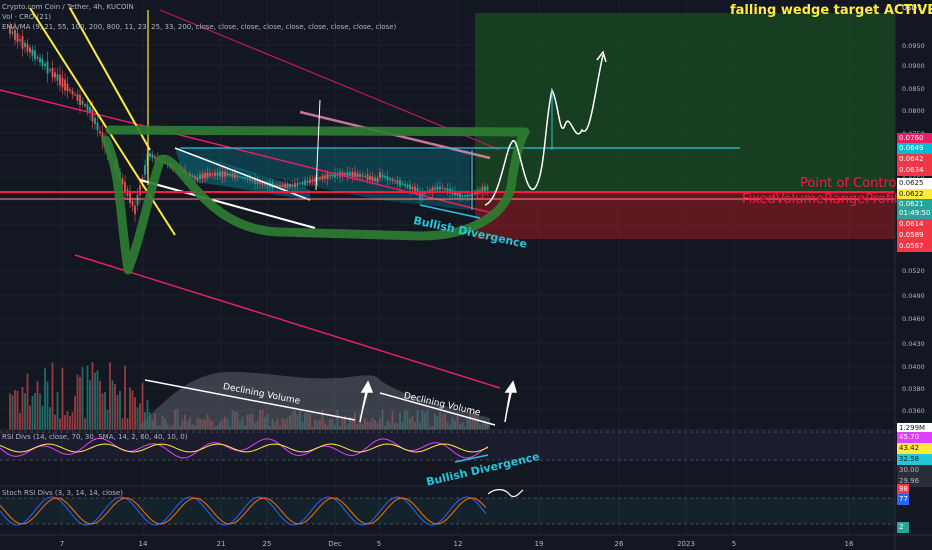 The image size is (932, 550). I want to click on x-tick-label: 5, so click(734, 544).